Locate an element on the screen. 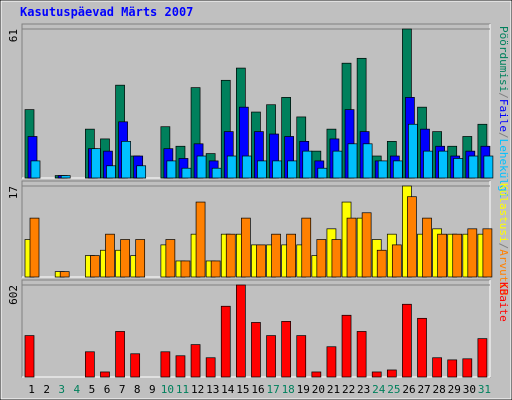 The image size is (512, 400). x-tick-label: 14 is located at coordinates (228, 389).